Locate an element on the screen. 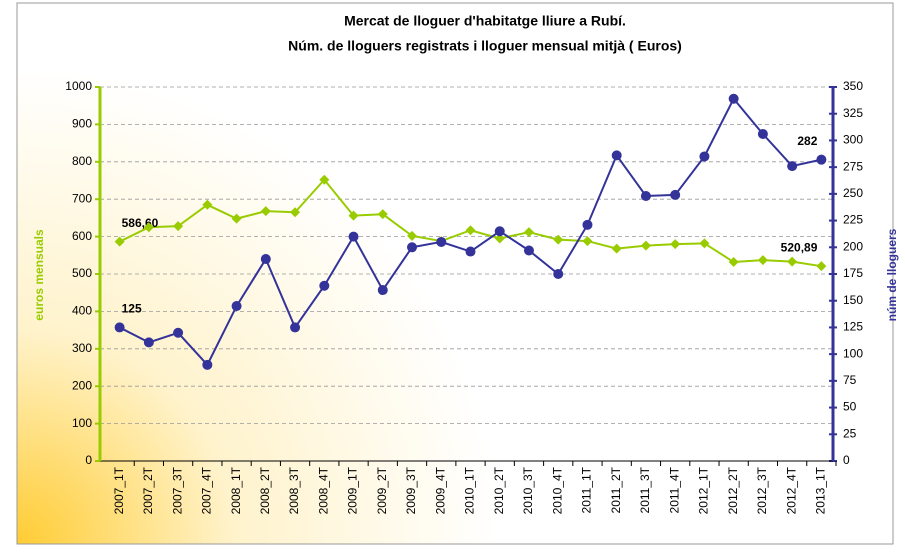  y2-tick-label: 300 is located at coordinates (853, 140).